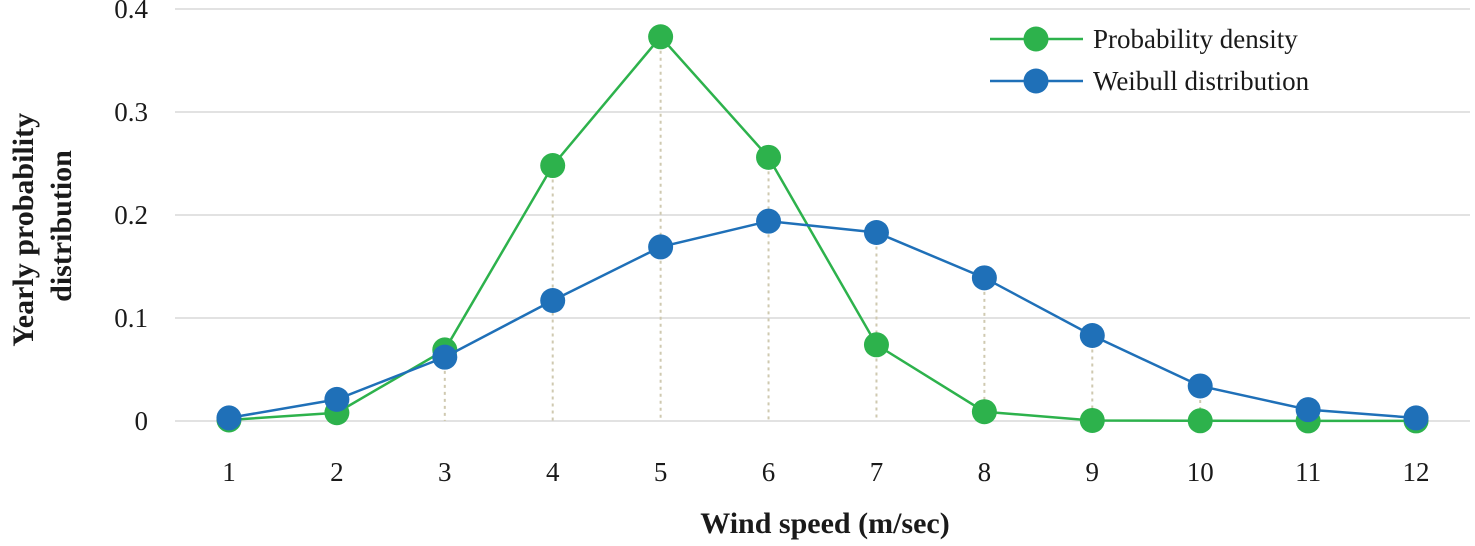  What do you see at coordinates (131, 112) in the screenshot?
I see `y-tick-label: 0.3` at bounding box center [131, 112].